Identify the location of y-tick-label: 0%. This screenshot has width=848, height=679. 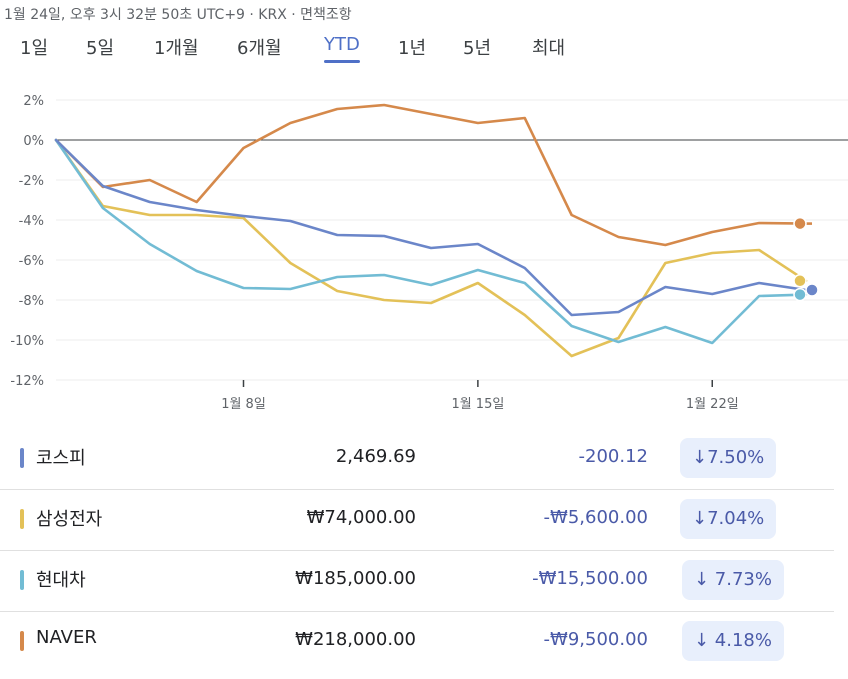
(33, 141).